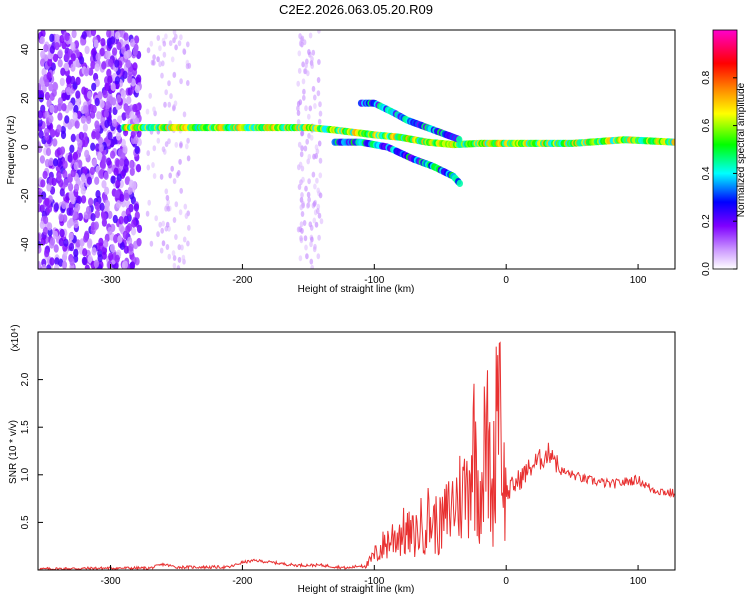 Image resolution: width=750 pixels, height=600 pixels. Describe the element at coordinates (31, 450) in the screenshot. I see `bottom-y-ticks: 0.5 1.0 1.5 2.0` at that location.